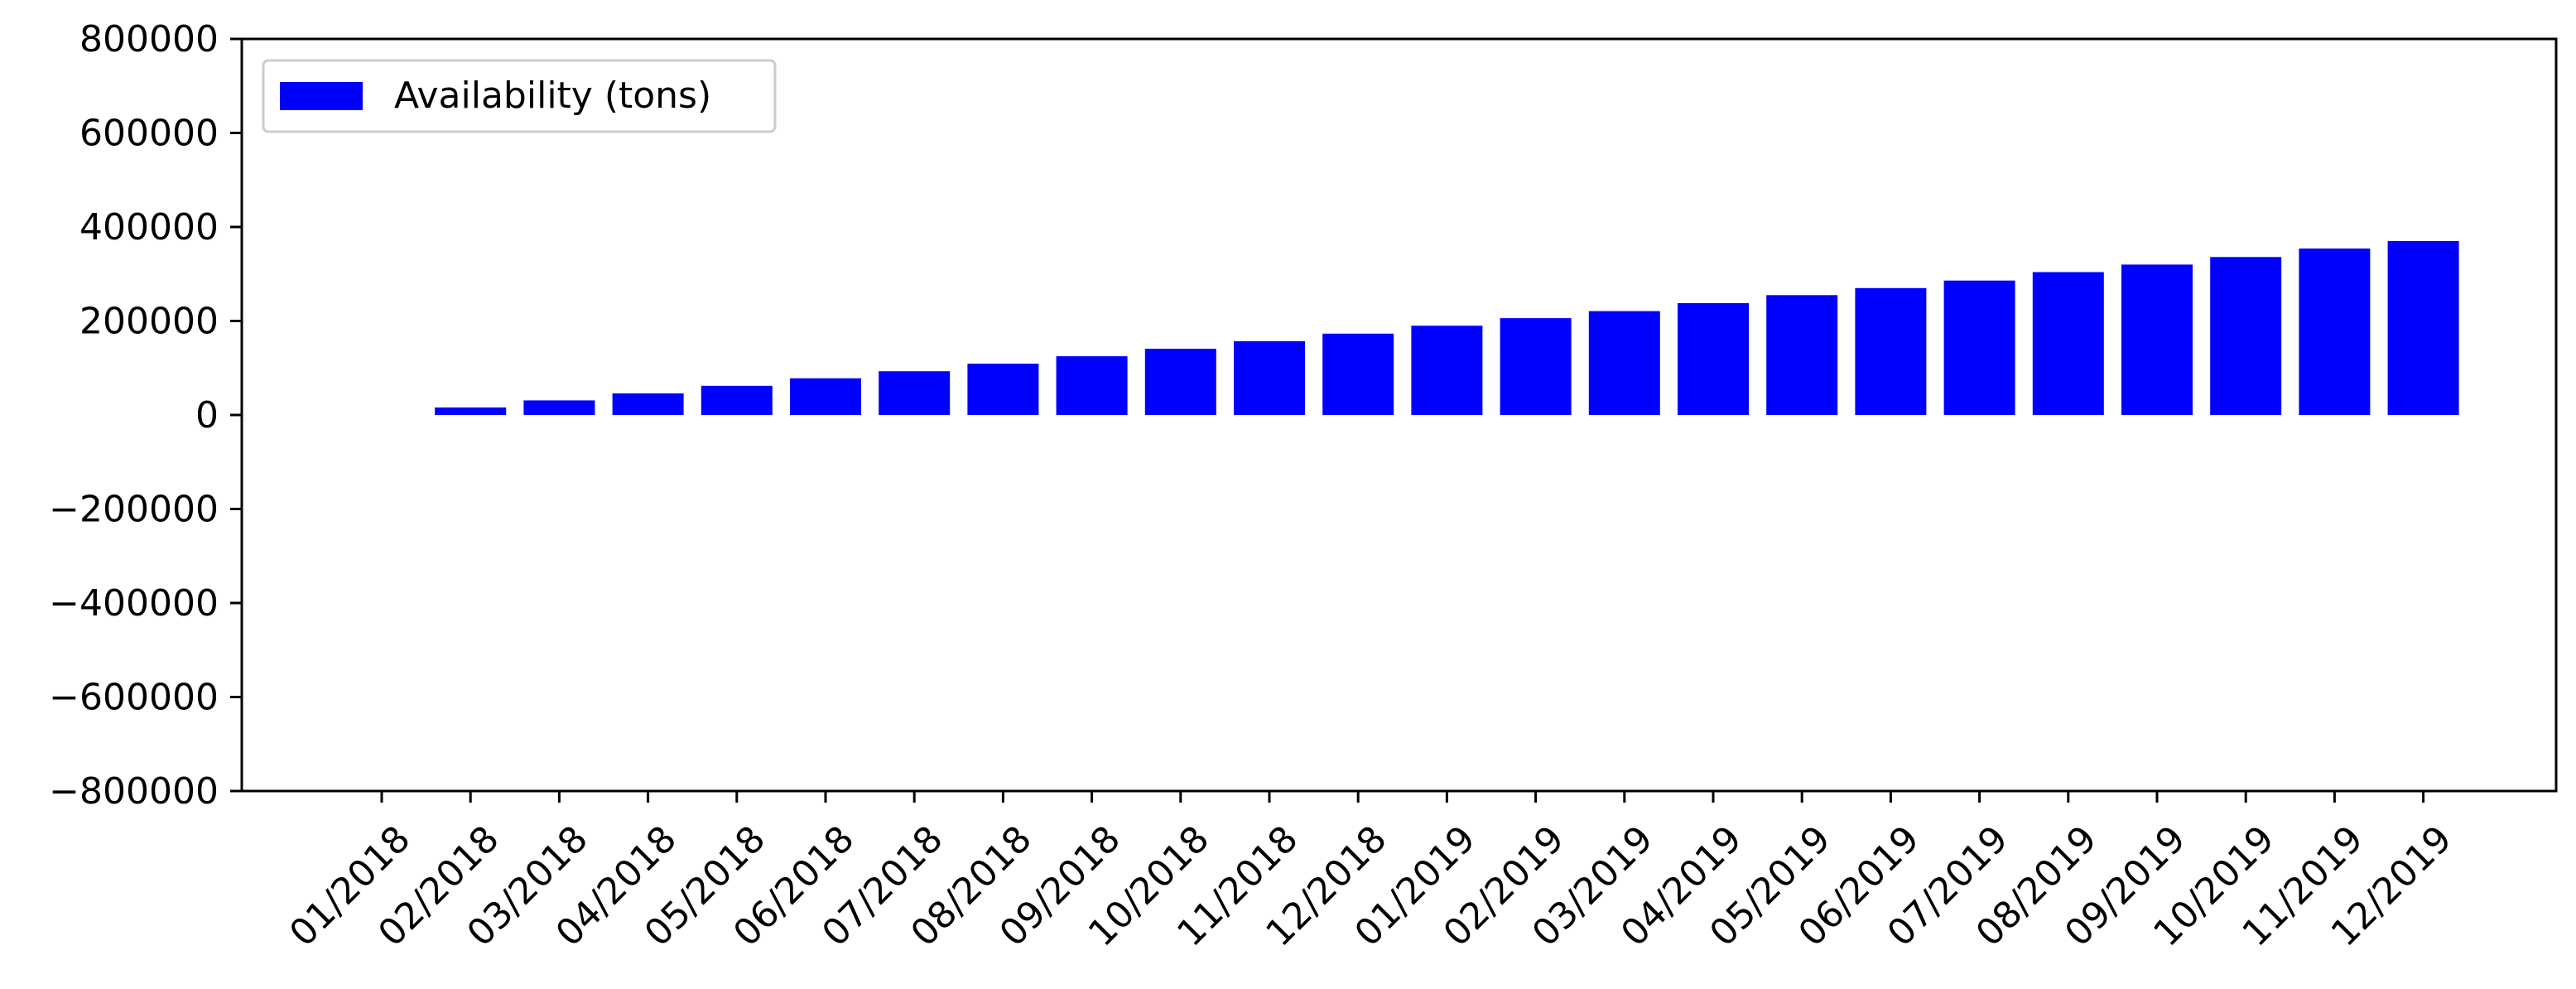  I want to click on legend-box, so click(519, 96).